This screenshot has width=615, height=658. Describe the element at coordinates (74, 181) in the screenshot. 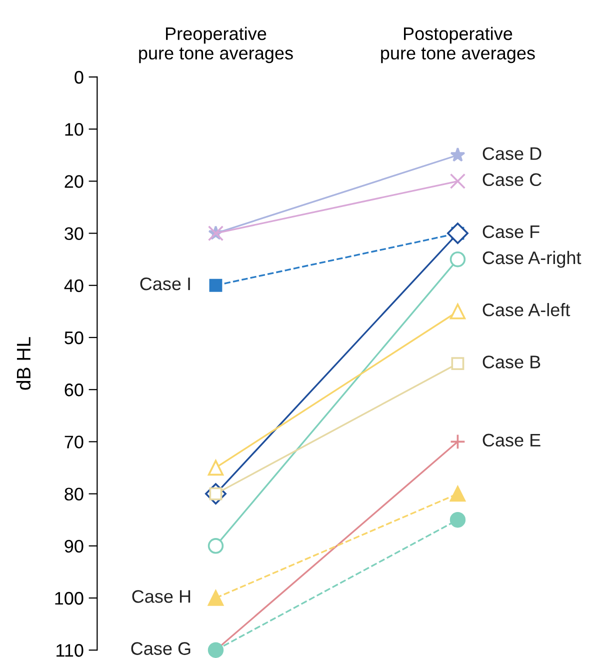

I see `y-tick-label: 20` at that location.